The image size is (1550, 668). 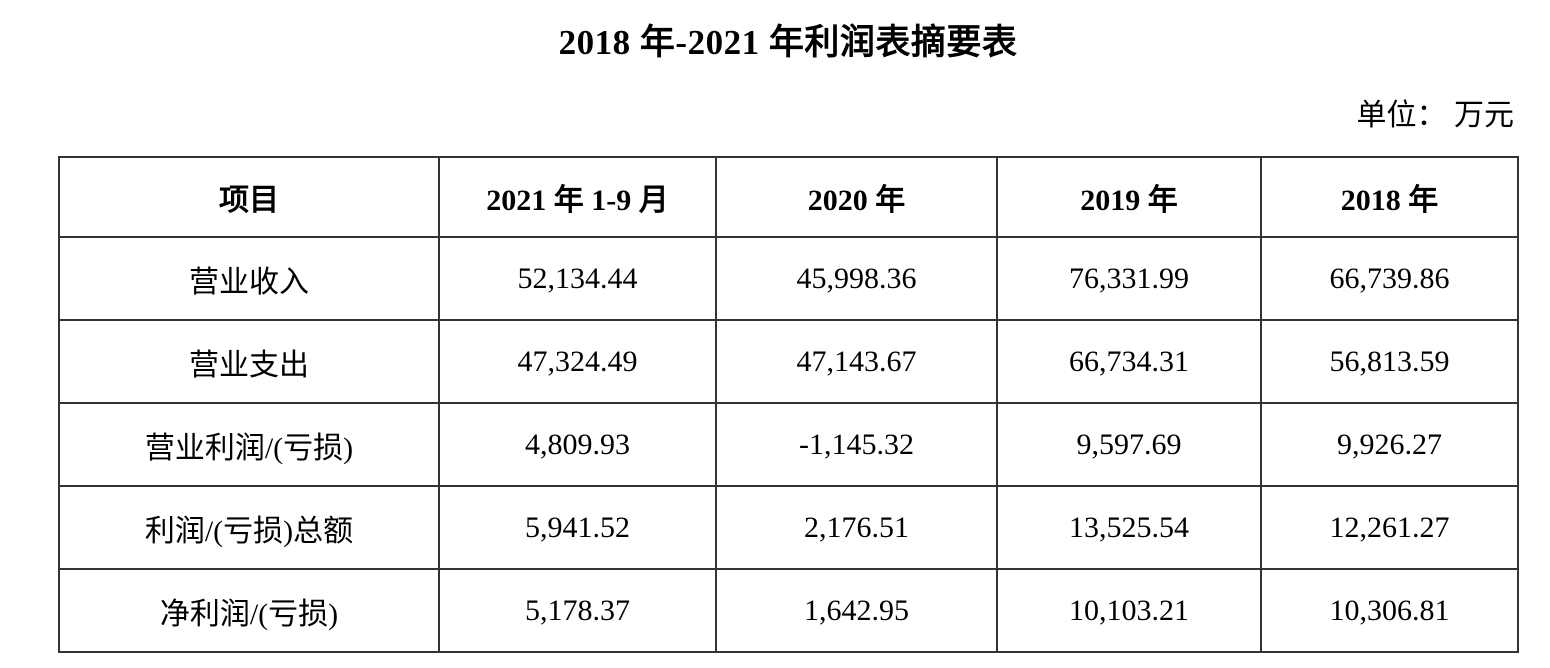 I want to click on row-label: 净利润/(亏损), so click(x=249, y=610).